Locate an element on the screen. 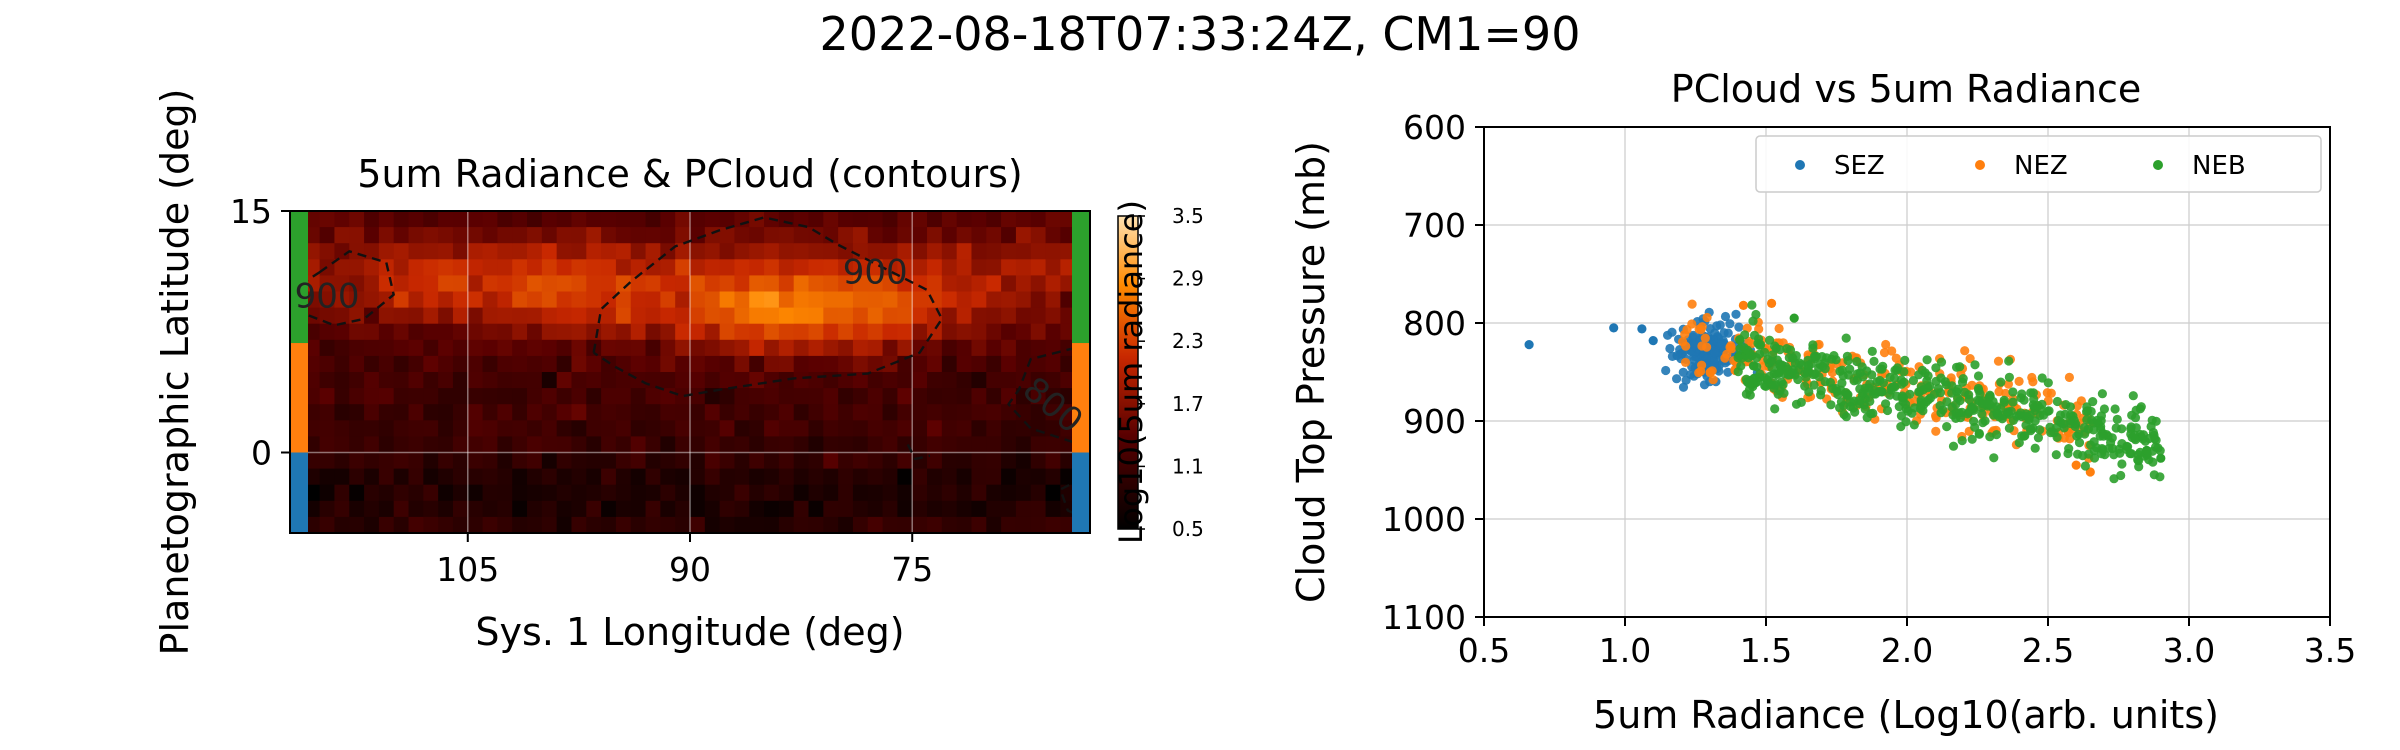 The height and width of the screenshot is (750, 2400). pcloud-contour is located at coordinates (918, 452).